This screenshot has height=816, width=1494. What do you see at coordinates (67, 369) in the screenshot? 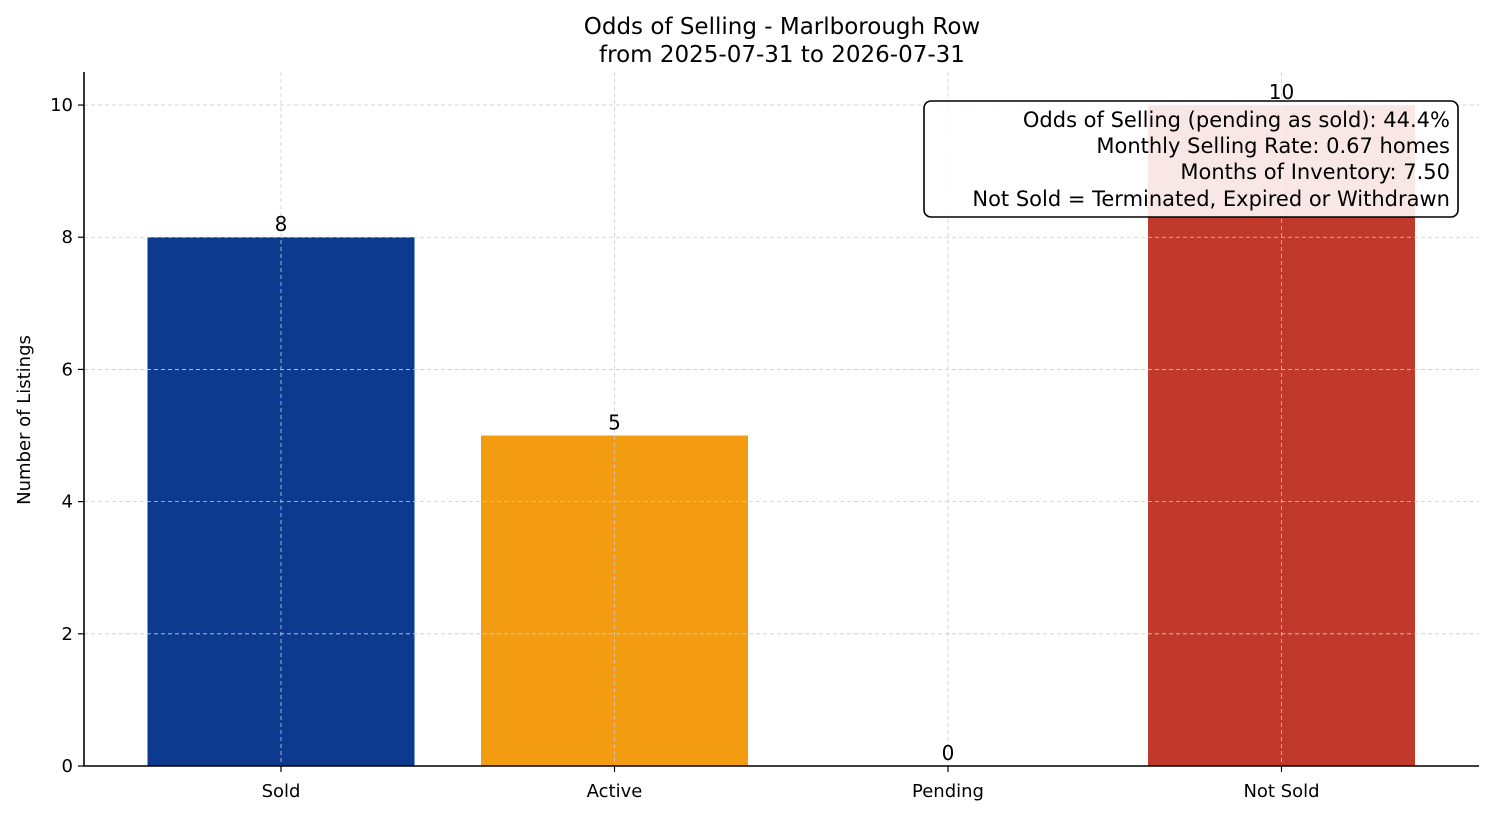
I see `y-tick-label: 6` at bounding box center [67, 369].